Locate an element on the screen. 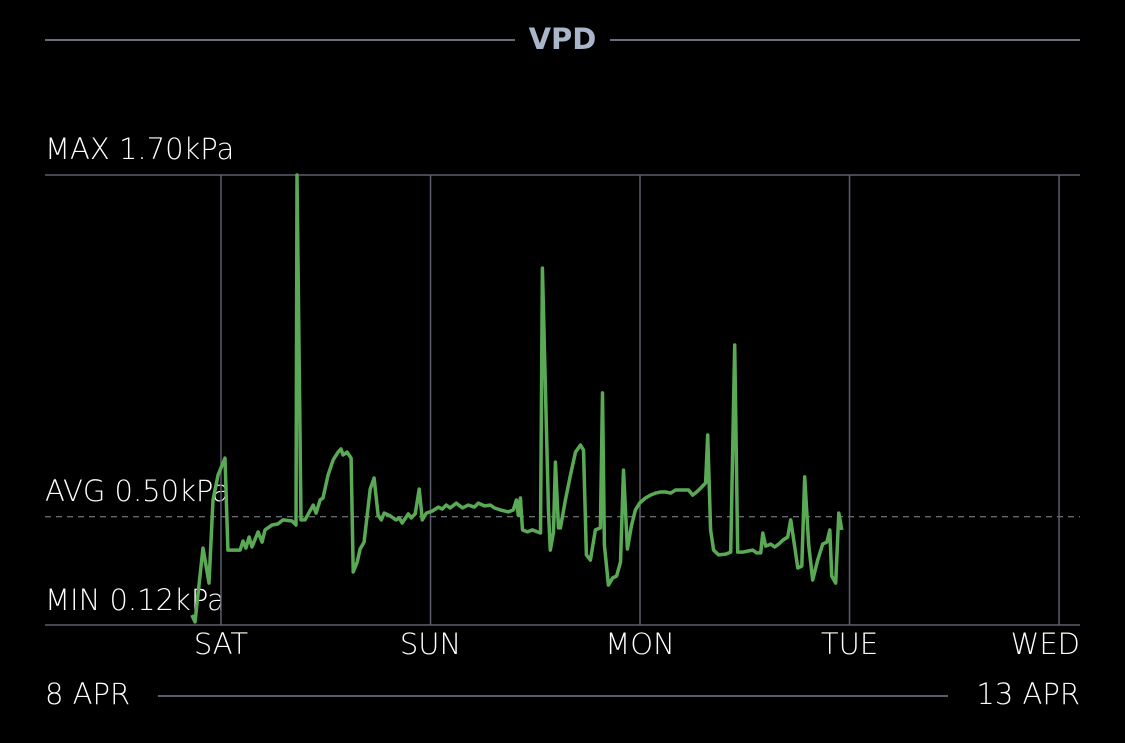 The width and height of the screenshot is (1125, 743). x-tick-label: TUE is located at coordinates (849, 644).